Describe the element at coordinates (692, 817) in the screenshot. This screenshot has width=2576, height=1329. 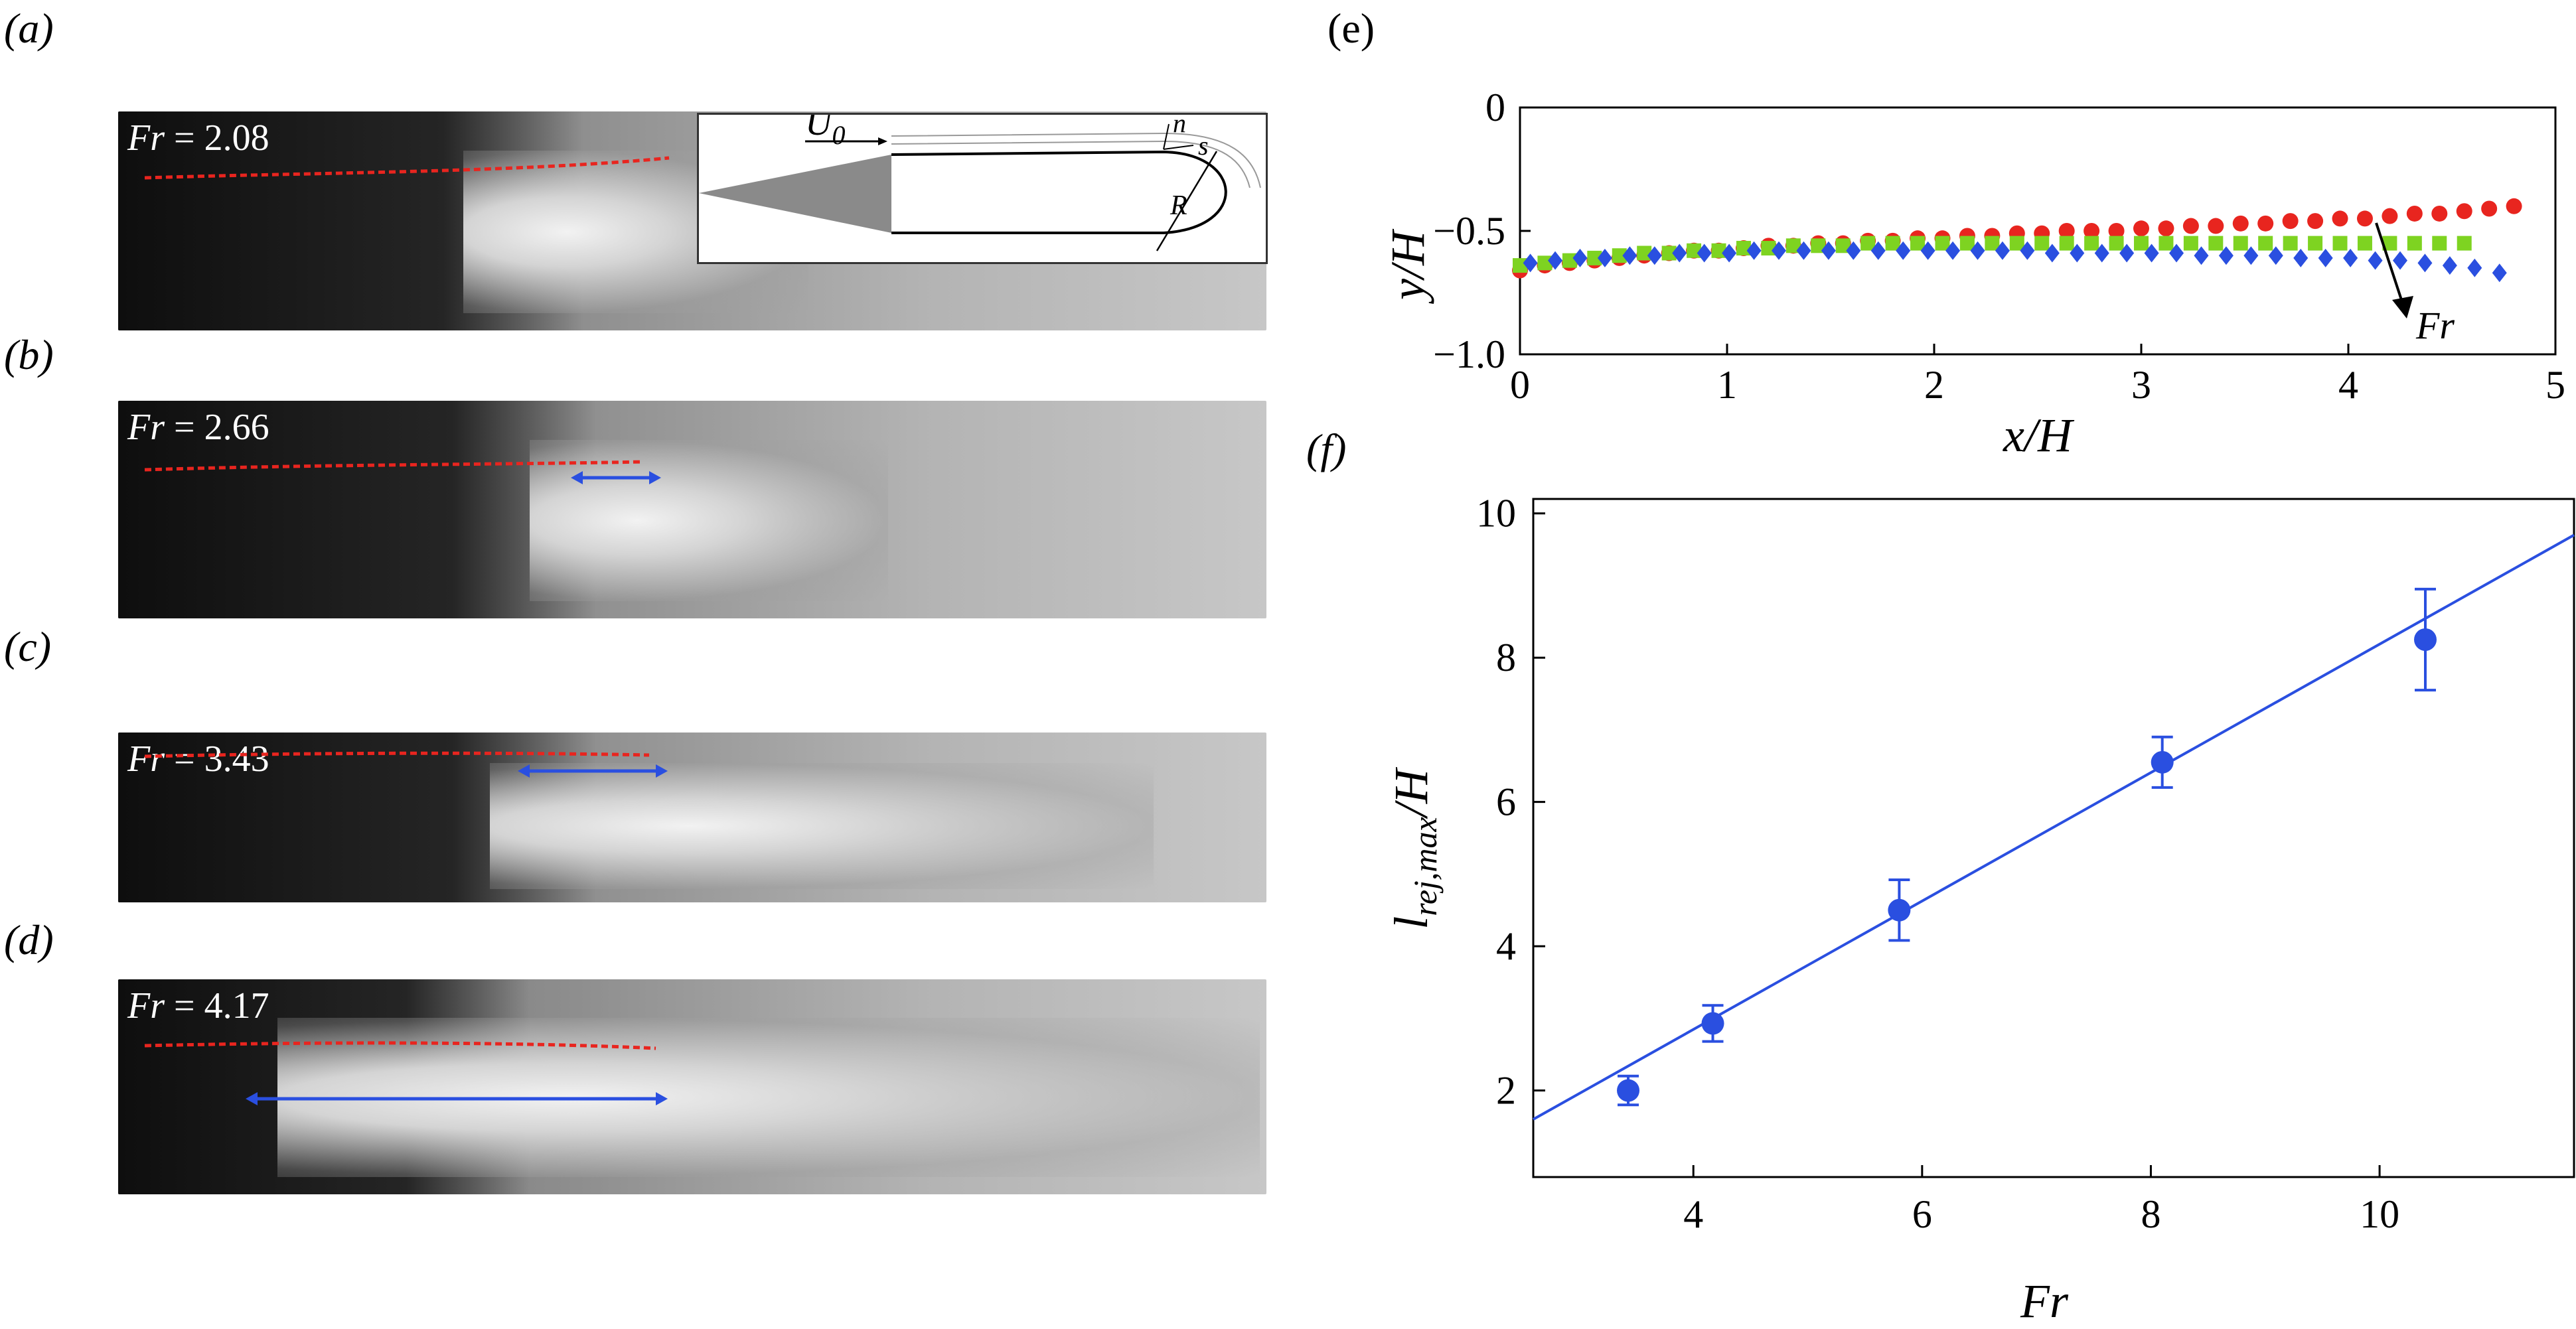
I see `photo-fr-3-43: Fr = 3.43` at that location.